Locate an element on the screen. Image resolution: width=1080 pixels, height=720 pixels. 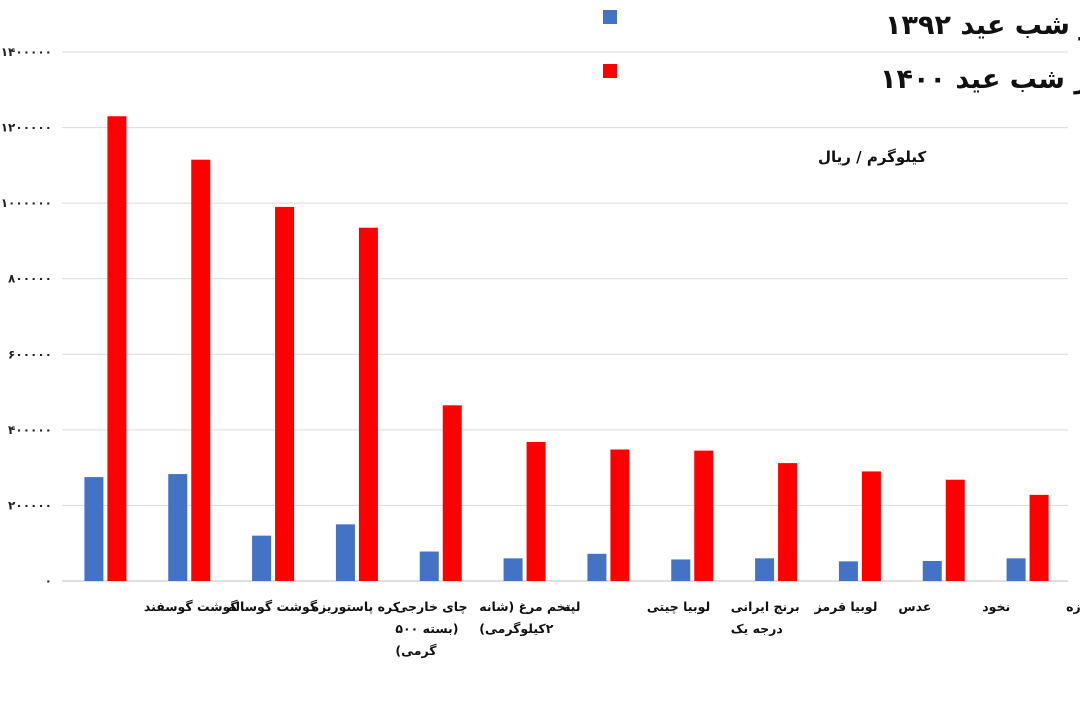
y-tick-label: ۱۰۰۰۰۰۰ is located at coordinates (26, 203).